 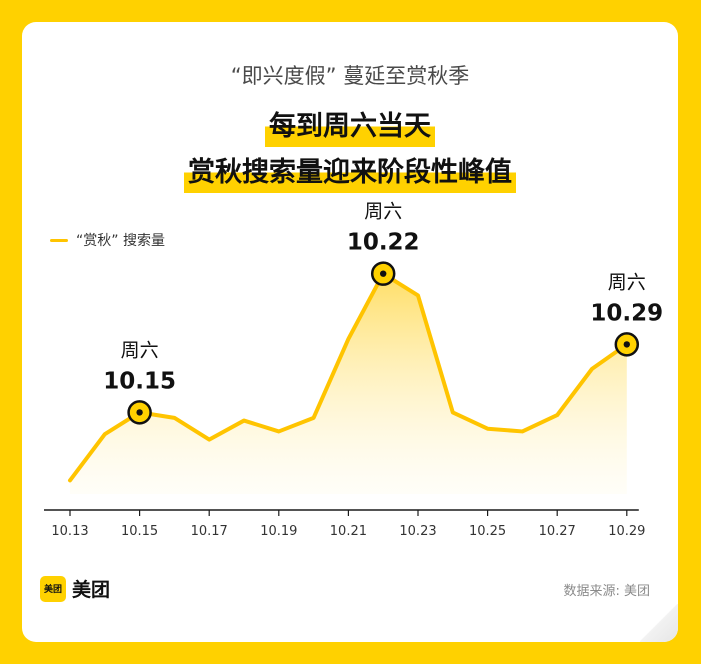 I want to click on x-tick-label-10.23: 10.23, so click(x=417, y=531).